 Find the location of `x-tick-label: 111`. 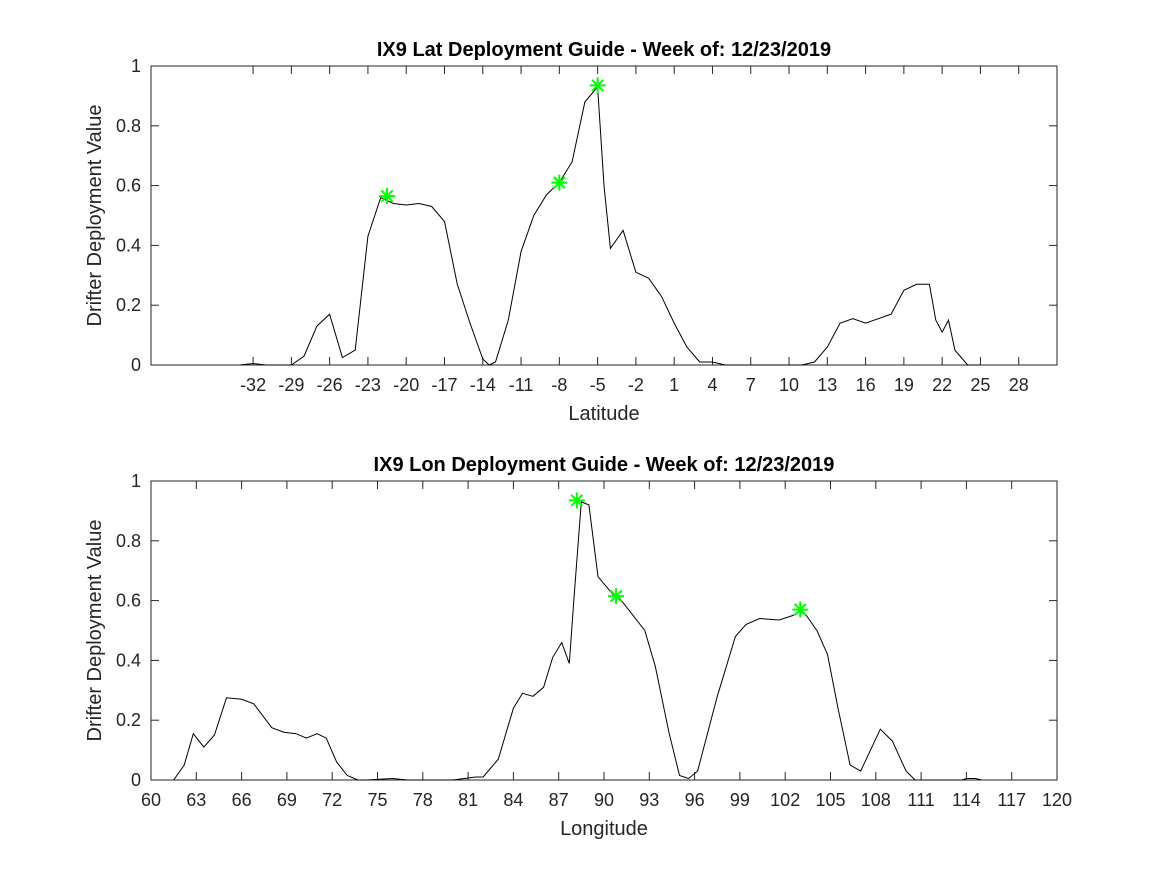

x-tick-label: 111 is located at coordinates (920, 800).